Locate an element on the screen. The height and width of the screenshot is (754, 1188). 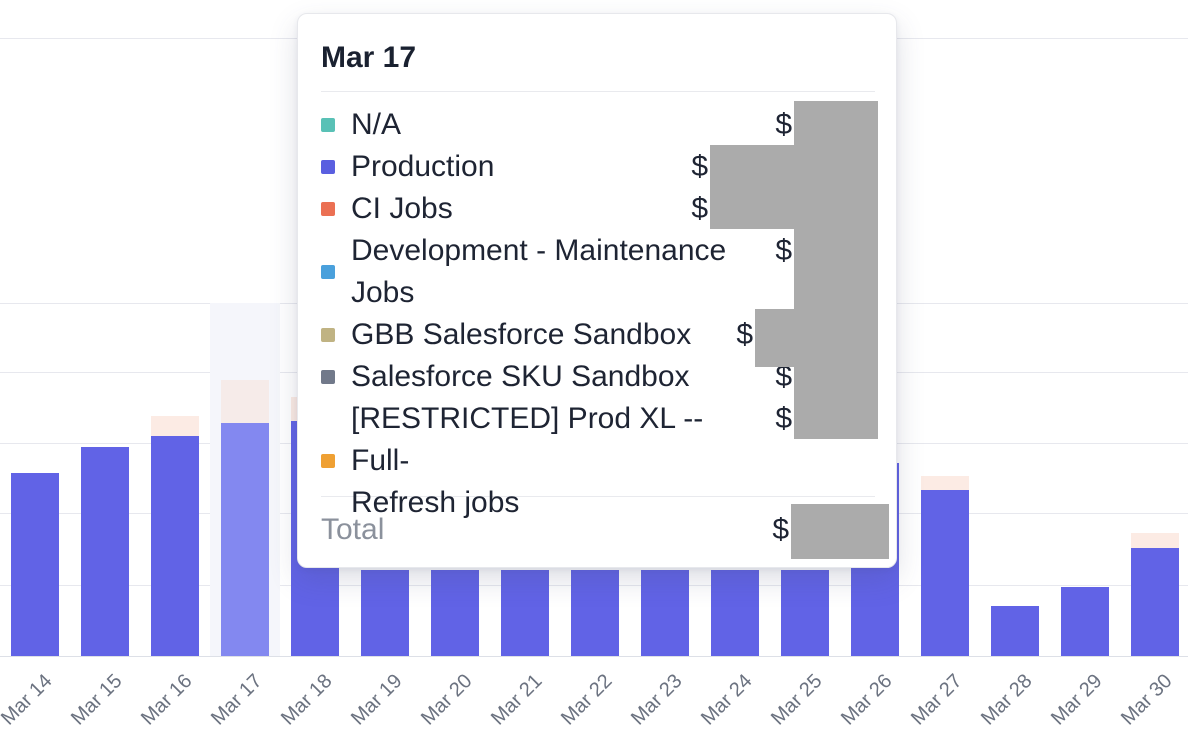
tooltip-row: Production is located at coordinates (531, 167).